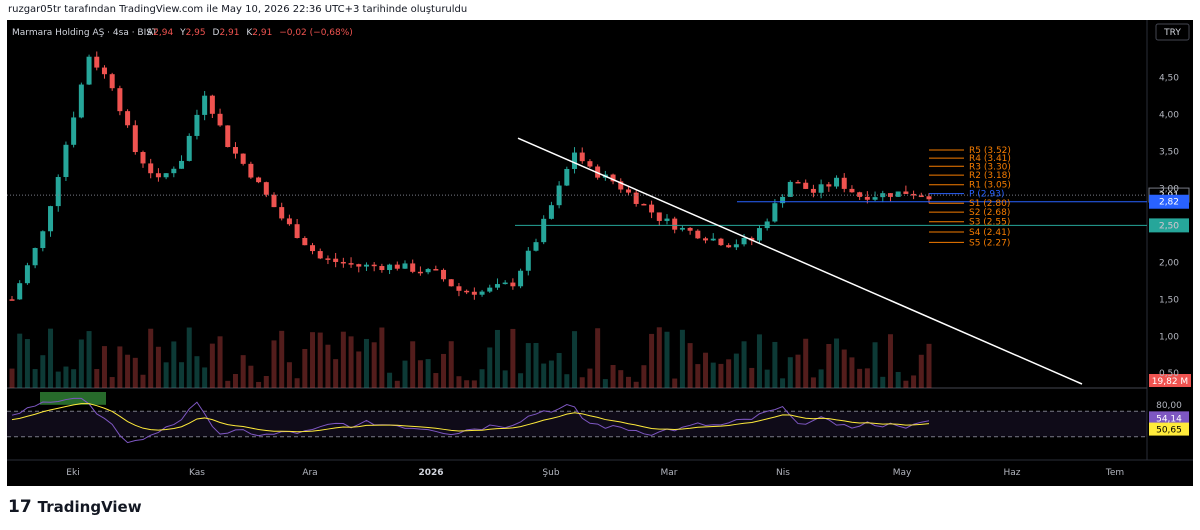 The width and height of the screenshot is (1200, 530). Describe the element at coordinates (990, 186) in the screenshot. I see `pivot-label: R1 (3.05)` at that location.